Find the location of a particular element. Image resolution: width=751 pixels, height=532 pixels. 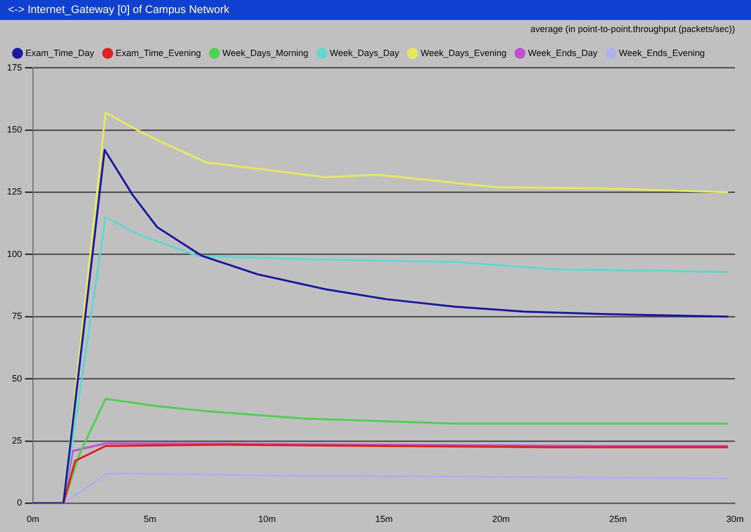

chart-title: <-> Internet_Gateway [0] of Campus Network is located at coordinates (375, 10).